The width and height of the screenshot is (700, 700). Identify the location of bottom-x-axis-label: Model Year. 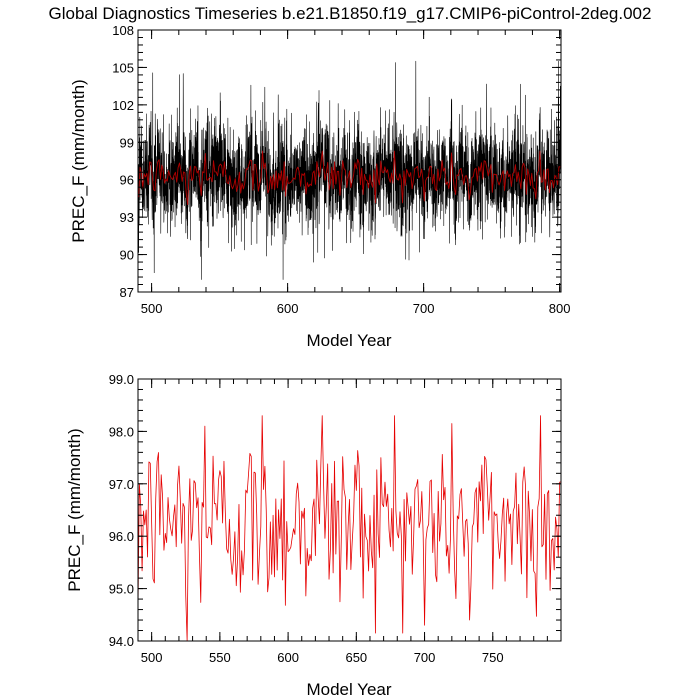
(348, 689).